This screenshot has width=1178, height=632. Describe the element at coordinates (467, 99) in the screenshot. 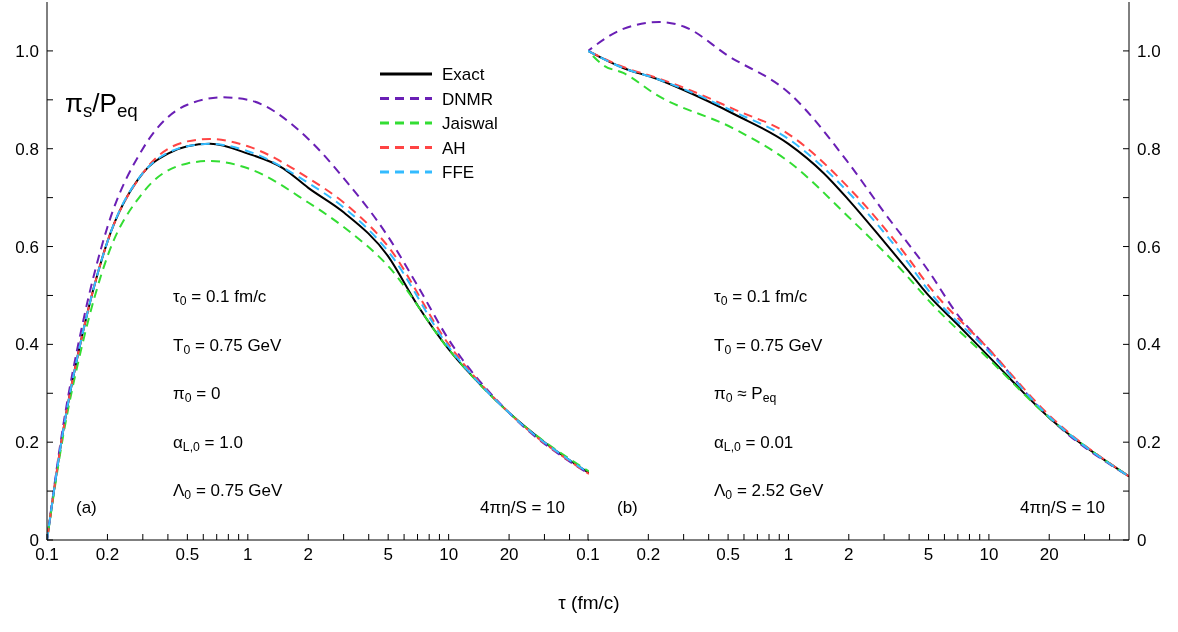

I see `legend-label: DNMR` at that location.